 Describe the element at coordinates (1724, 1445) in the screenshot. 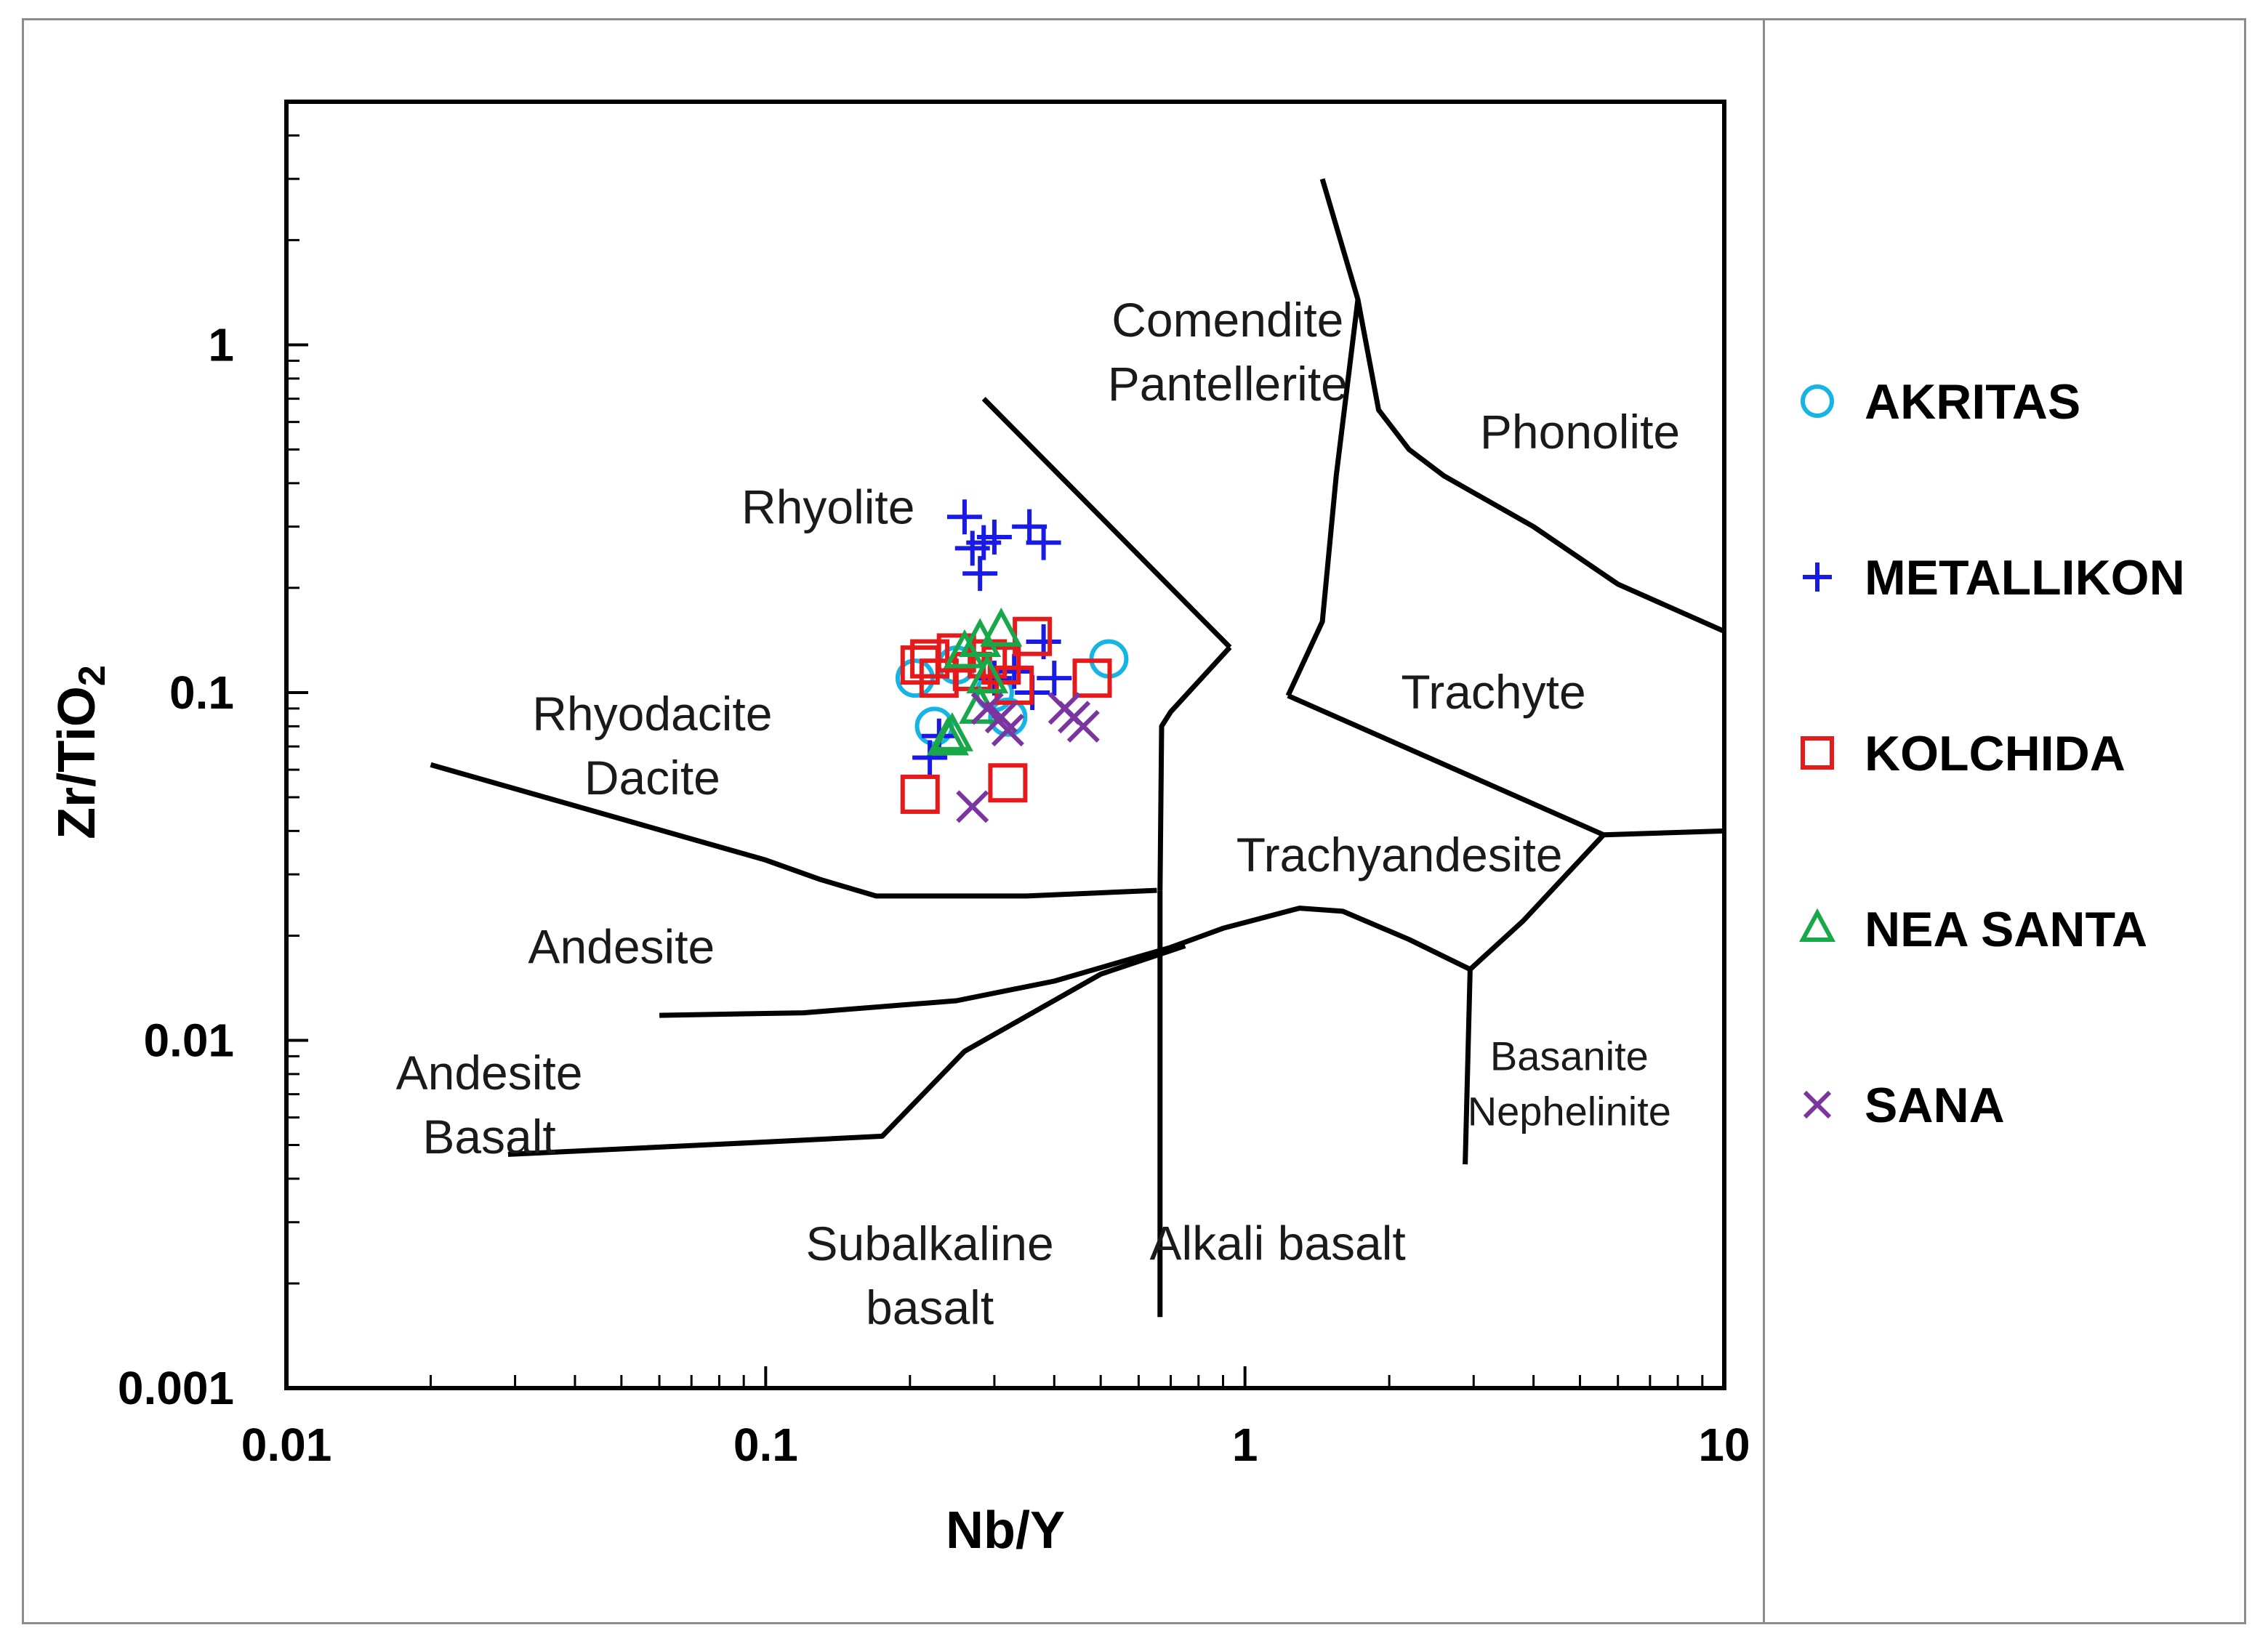

I see `x-tick-label: 10` at that location.